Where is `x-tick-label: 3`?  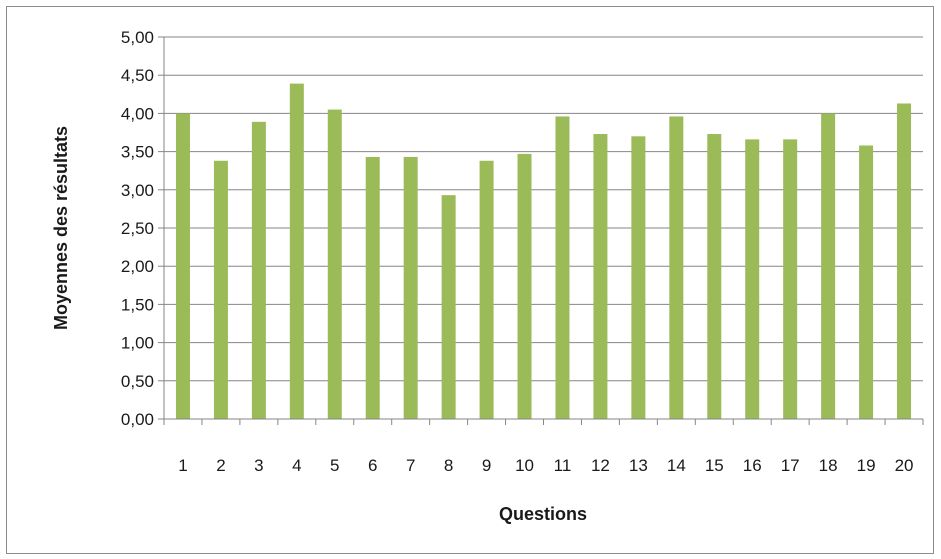
x-tick-label: 3 is located at coordinates (258, 465).